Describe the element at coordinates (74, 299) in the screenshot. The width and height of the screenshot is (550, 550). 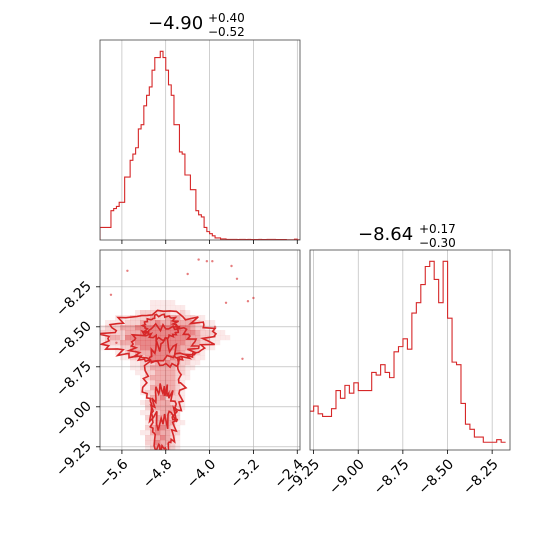
I see `contour-ytick-label: −8.25` at that location.